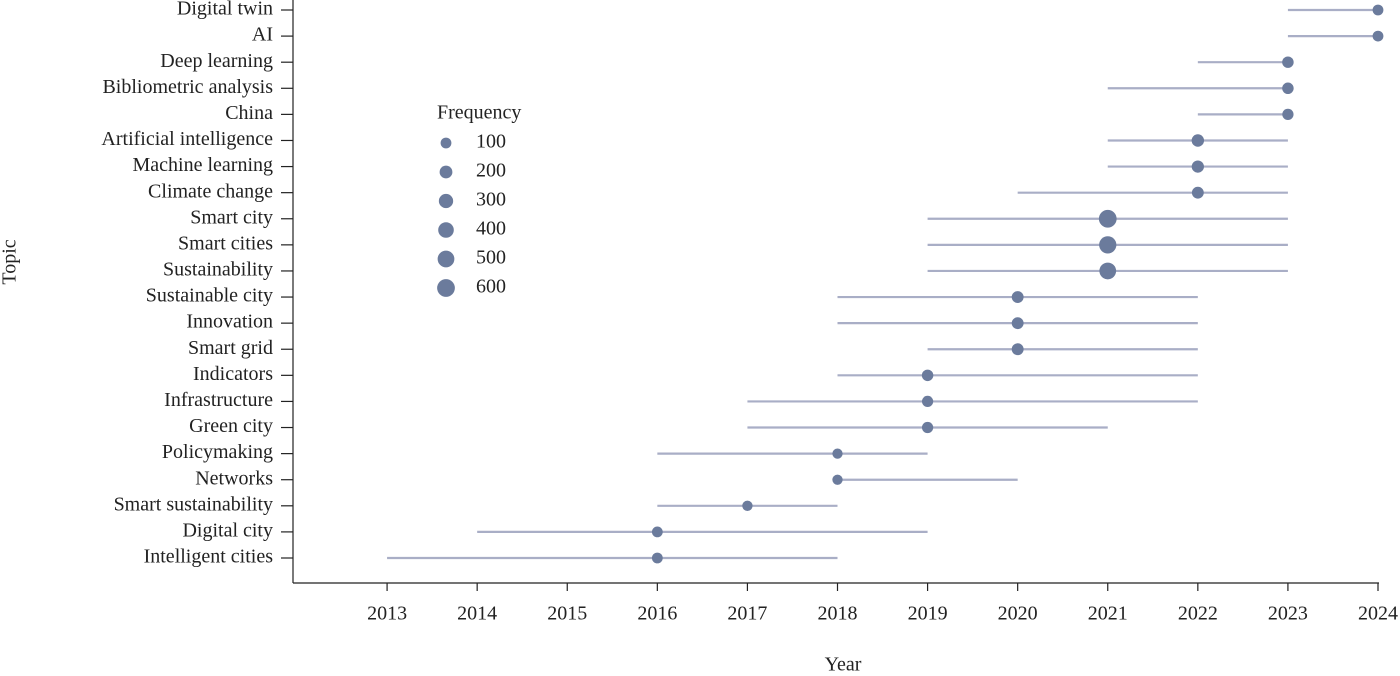  Describe the element at coordinates (10, 261) in the screenshot. I see `y-axis-label: Topic` at that location.